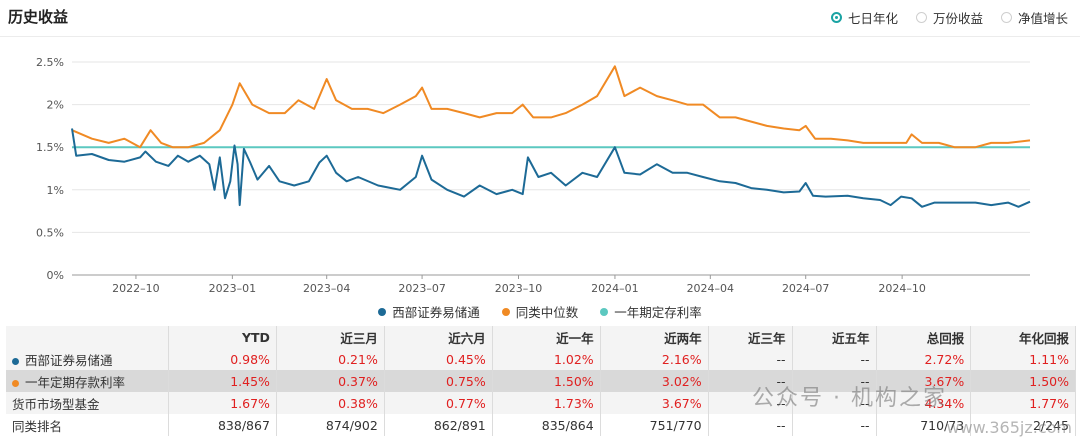 Image resolution: width=1080 pixels, height=445 pixels. Describe the element at coordinates (806, 288) in the screenshot. I see `x-tick-label: 2024–07` at that location.